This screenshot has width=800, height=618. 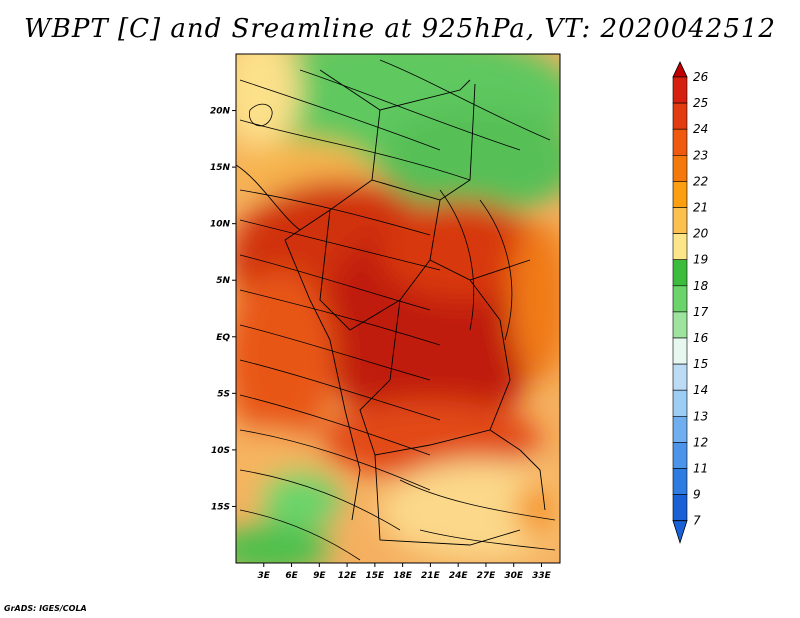 What do you see at coordinates (701, 286) in the screenshot?
I see `colorbar-label: 18` at bounding box center [701, 286].